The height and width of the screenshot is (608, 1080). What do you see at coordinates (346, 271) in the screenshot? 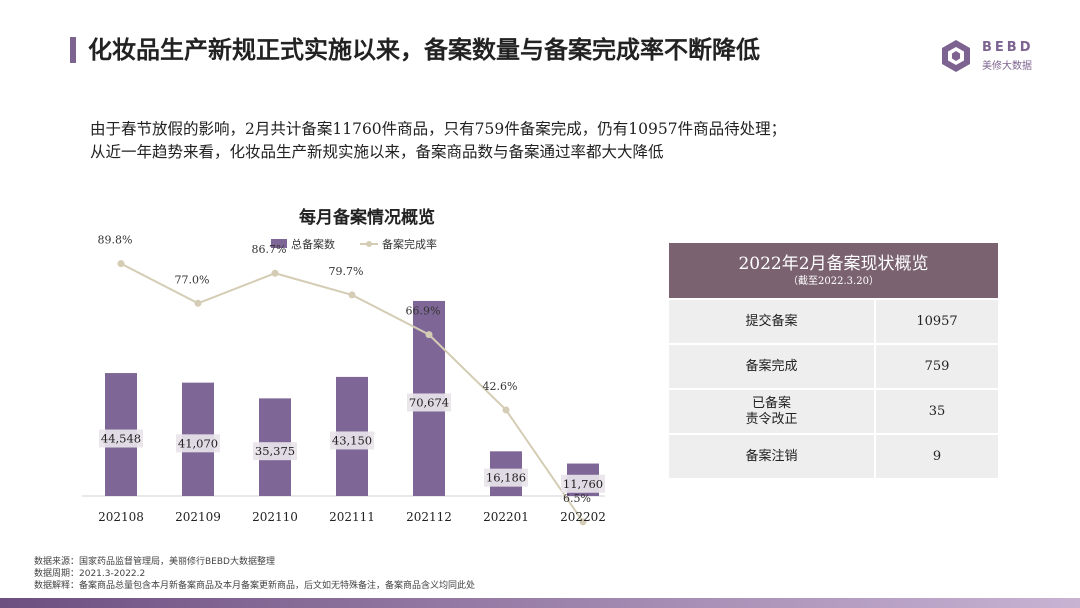
I see `rate-value-label: 79.7%` at bounding box center [346, 271].